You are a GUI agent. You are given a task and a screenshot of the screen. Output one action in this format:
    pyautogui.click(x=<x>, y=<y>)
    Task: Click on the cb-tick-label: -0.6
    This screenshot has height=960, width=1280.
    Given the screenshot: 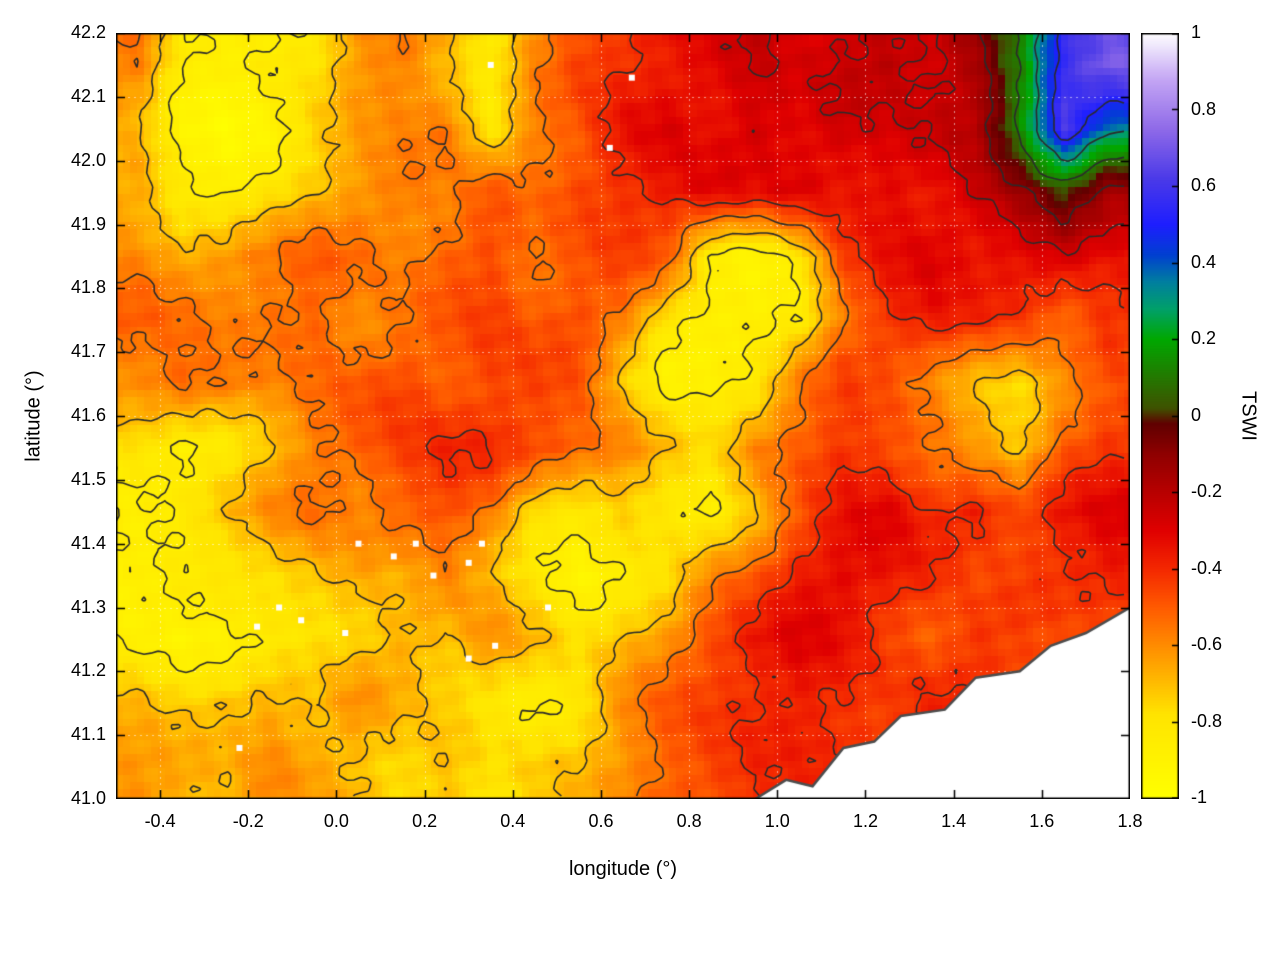 What is the action you would take?
    pyautogui.click(x=1207, y=644)
    